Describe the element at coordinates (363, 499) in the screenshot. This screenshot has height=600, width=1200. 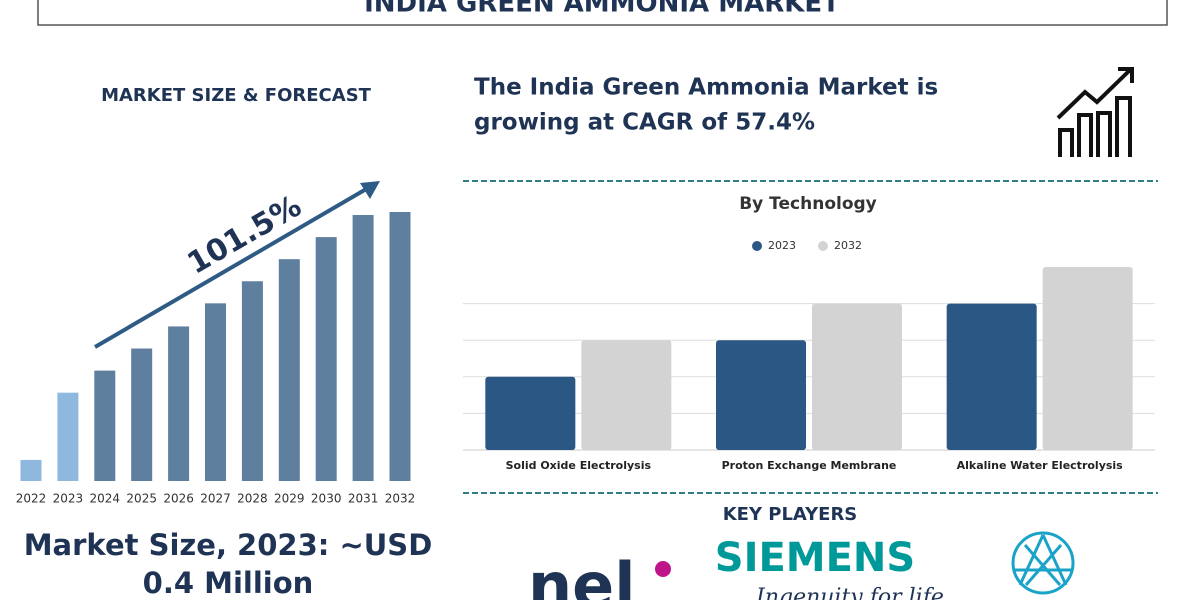
I see `x-tick-label: 2031` at that location.